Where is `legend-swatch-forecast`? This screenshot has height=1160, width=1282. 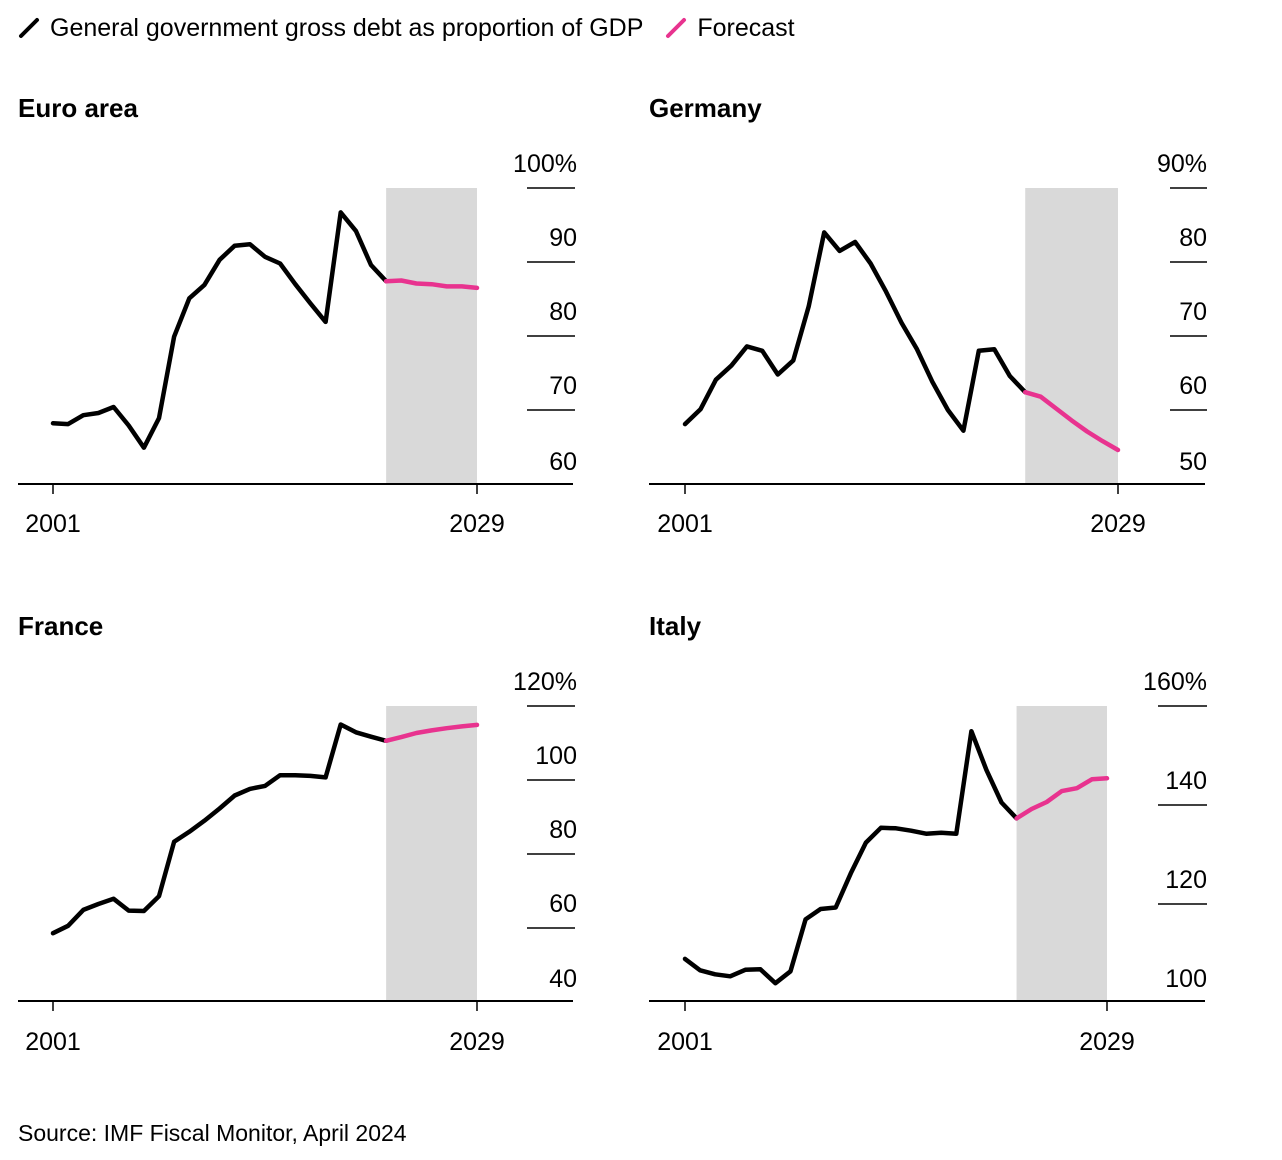 legend-swatch-forecast is located at coordinates (676, 28).